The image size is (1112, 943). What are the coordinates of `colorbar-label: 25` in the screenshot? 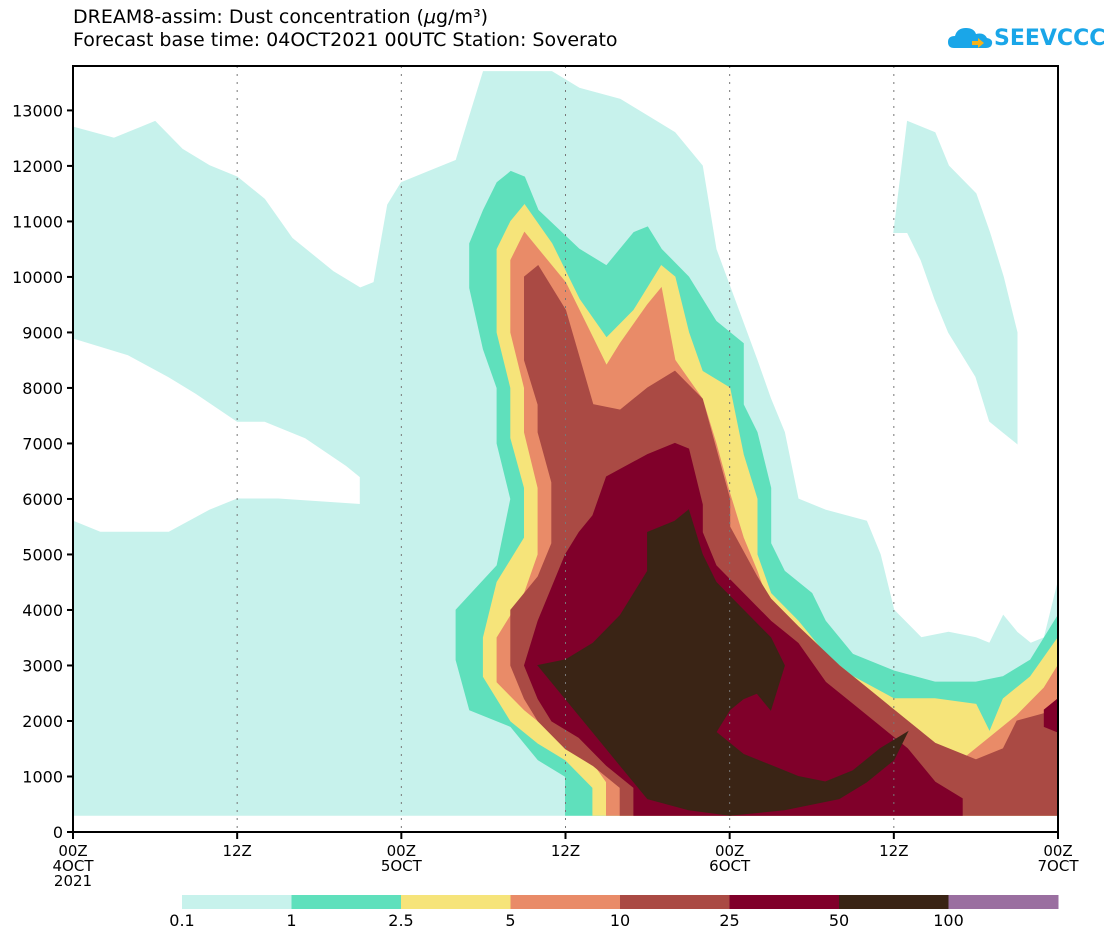 It's located at (729, 920).